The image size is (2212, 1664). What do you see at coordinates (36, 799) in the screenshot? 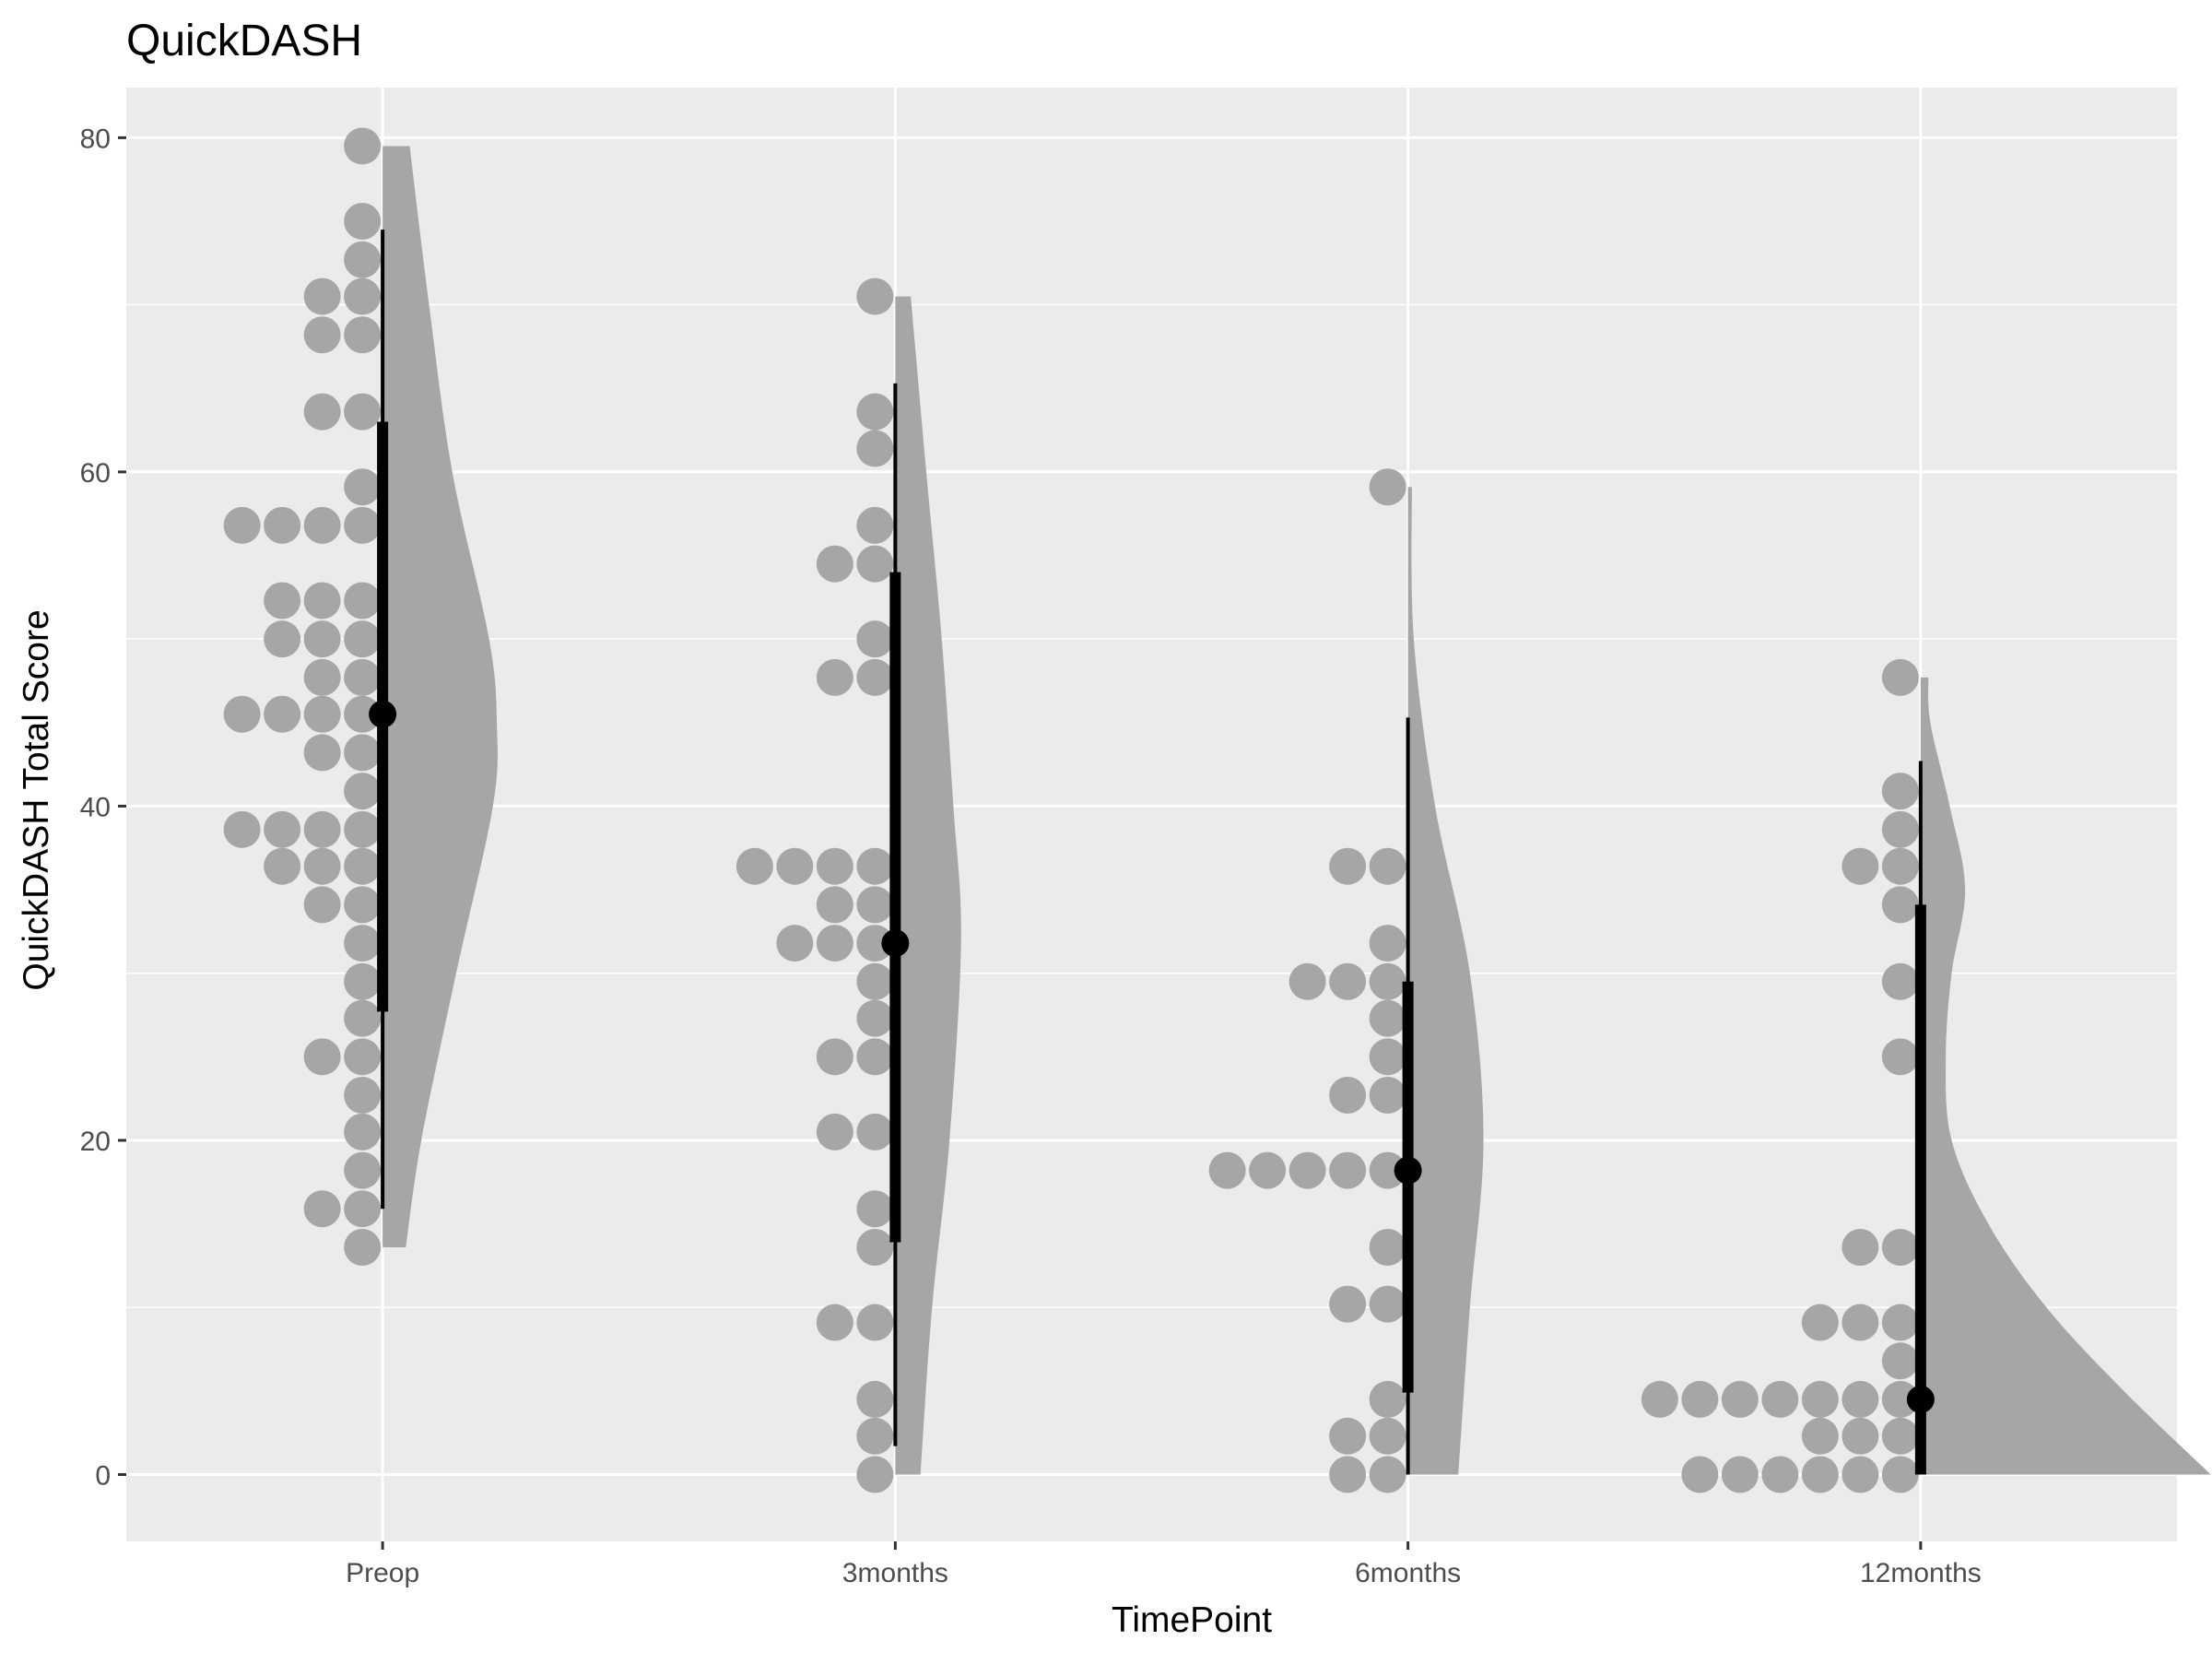
I see `y-axis-title: QuickDASH Total Score` at bounding box center [36, 799].